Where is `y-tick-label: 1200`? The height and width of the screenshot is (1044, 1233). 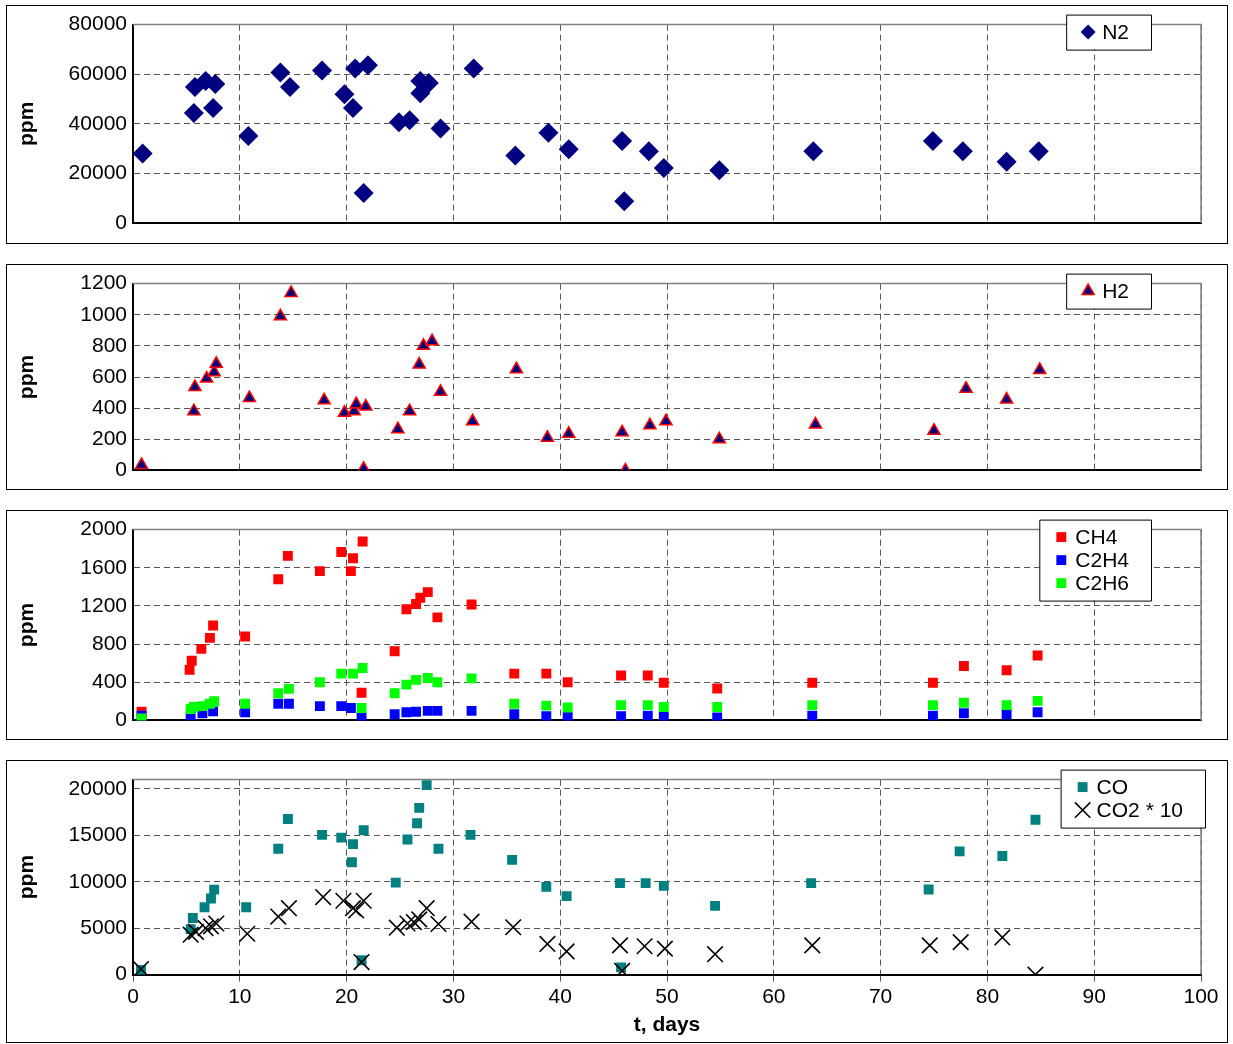 y-tick-label: 1200 is located at coordinates (103, 604).